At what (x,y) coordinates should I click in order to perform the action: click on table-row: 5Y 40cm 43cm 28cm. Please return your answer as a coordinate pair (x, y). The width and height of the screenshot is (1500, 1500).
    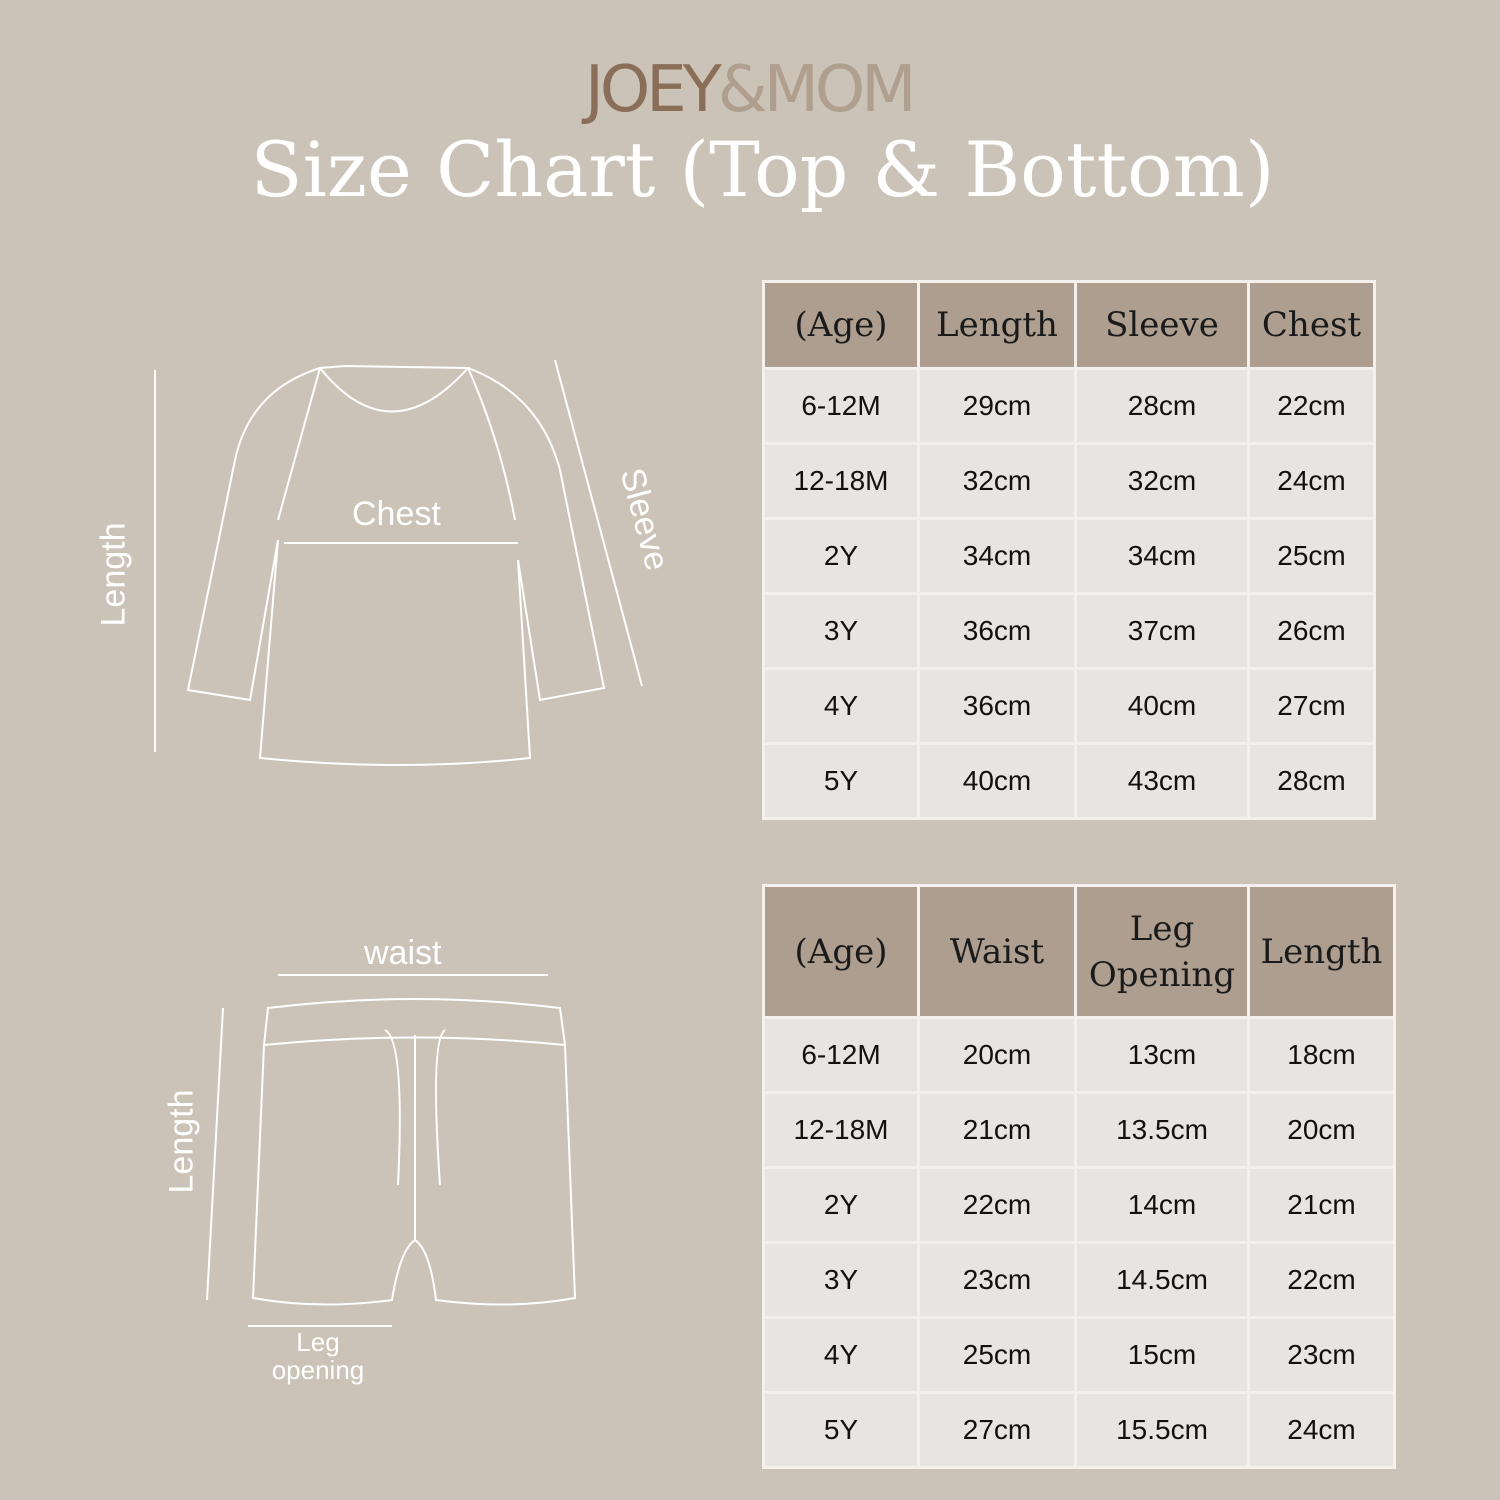
    Looking at the image, I should click on (1069, 781).